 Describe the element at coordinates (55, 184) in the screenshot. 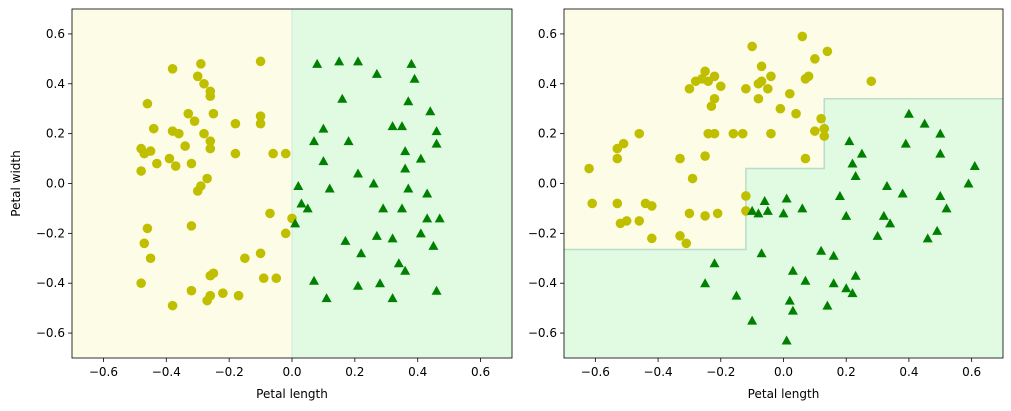

I see `y-tick-label: 0.0` at that location.